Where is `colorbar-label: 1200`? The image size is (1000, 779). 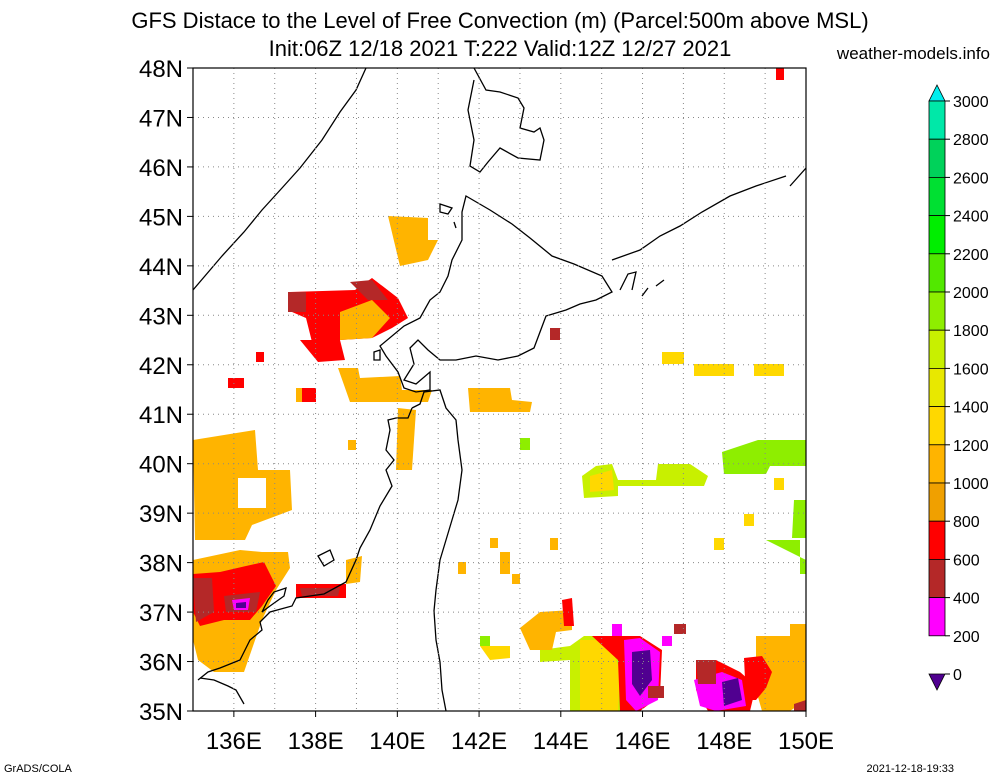 colorbar-label: 1200 is located at coordinates (971, 446).